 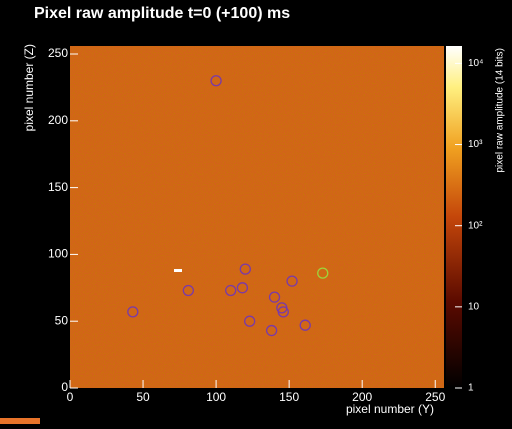 What do you see at coordinates (435, 397) in the screenshot?
I see `x-tick-label: 250` at bounding box center [435, 397].